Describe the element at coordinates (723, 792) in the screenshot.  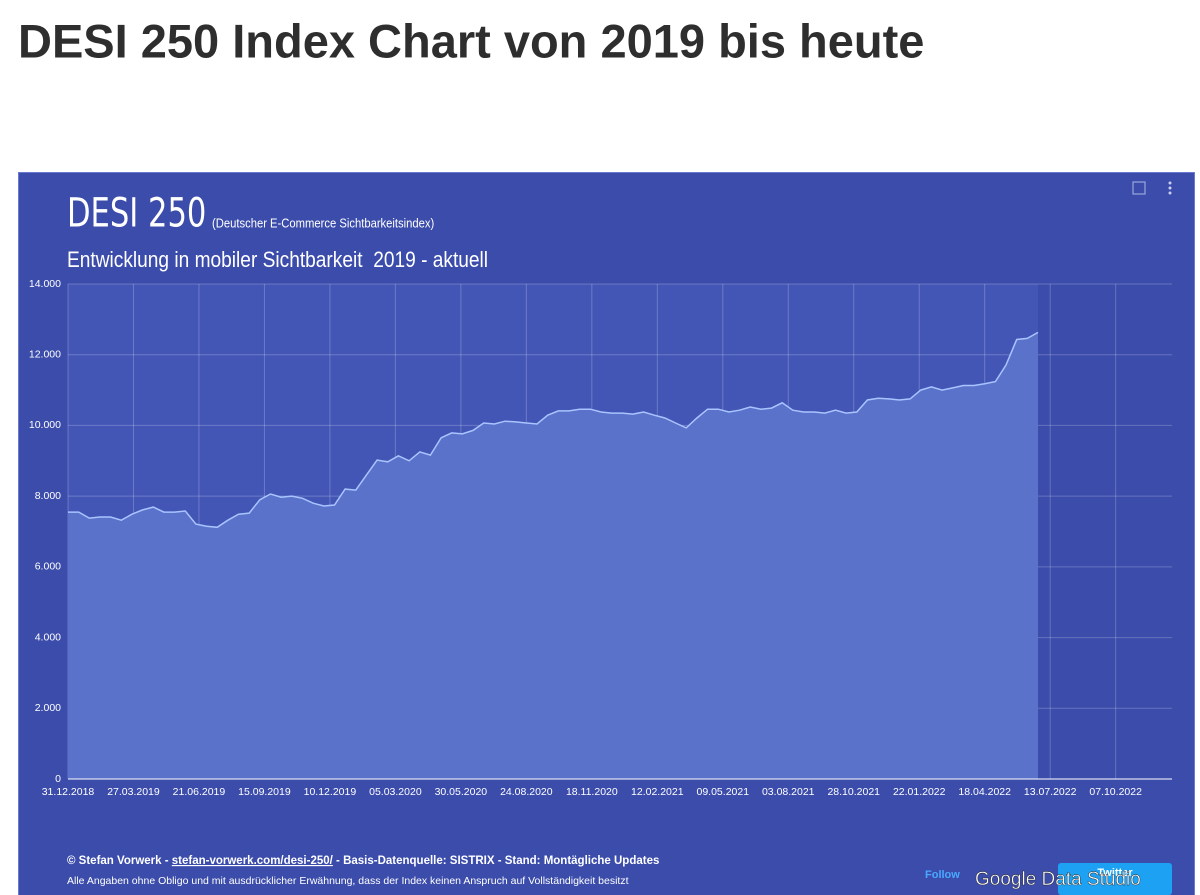
I see `x-tick-label: 09.05.2021` at that location.